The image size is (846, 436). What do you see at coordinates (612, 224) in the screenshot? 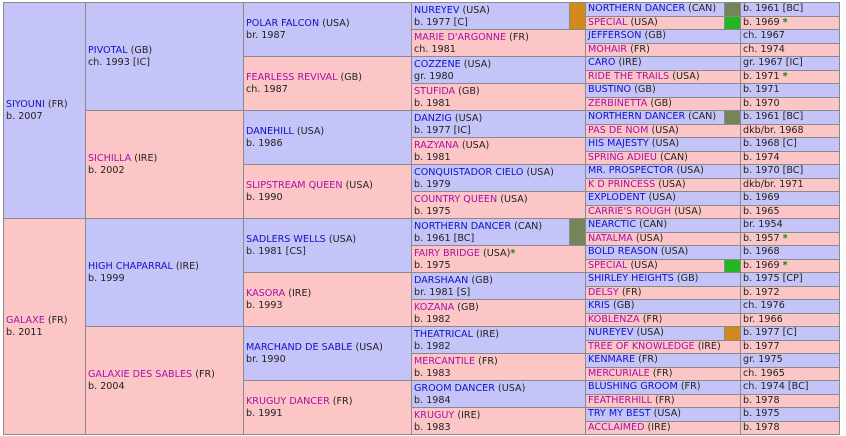
I see `horse-name-link: NEARCTIC` at bounding box center [612, 224].